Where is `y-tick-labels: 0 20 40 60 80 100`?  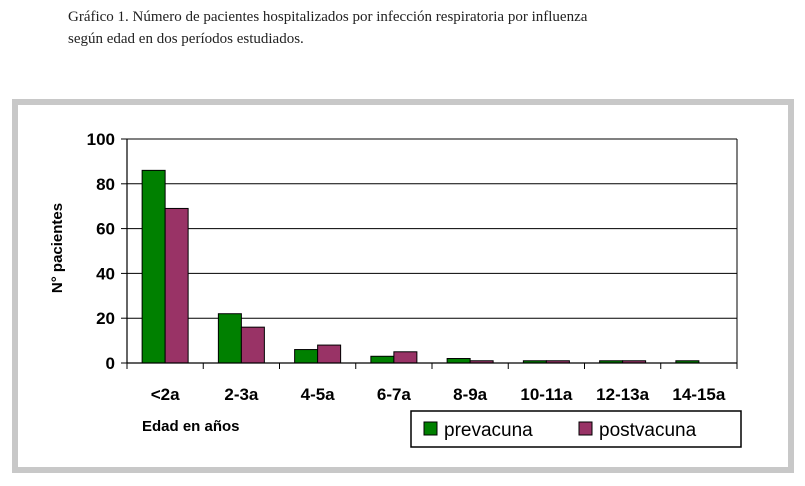
y-tick-labels: 0 20 40 60 80 100 is located at coordinates (101, 251).